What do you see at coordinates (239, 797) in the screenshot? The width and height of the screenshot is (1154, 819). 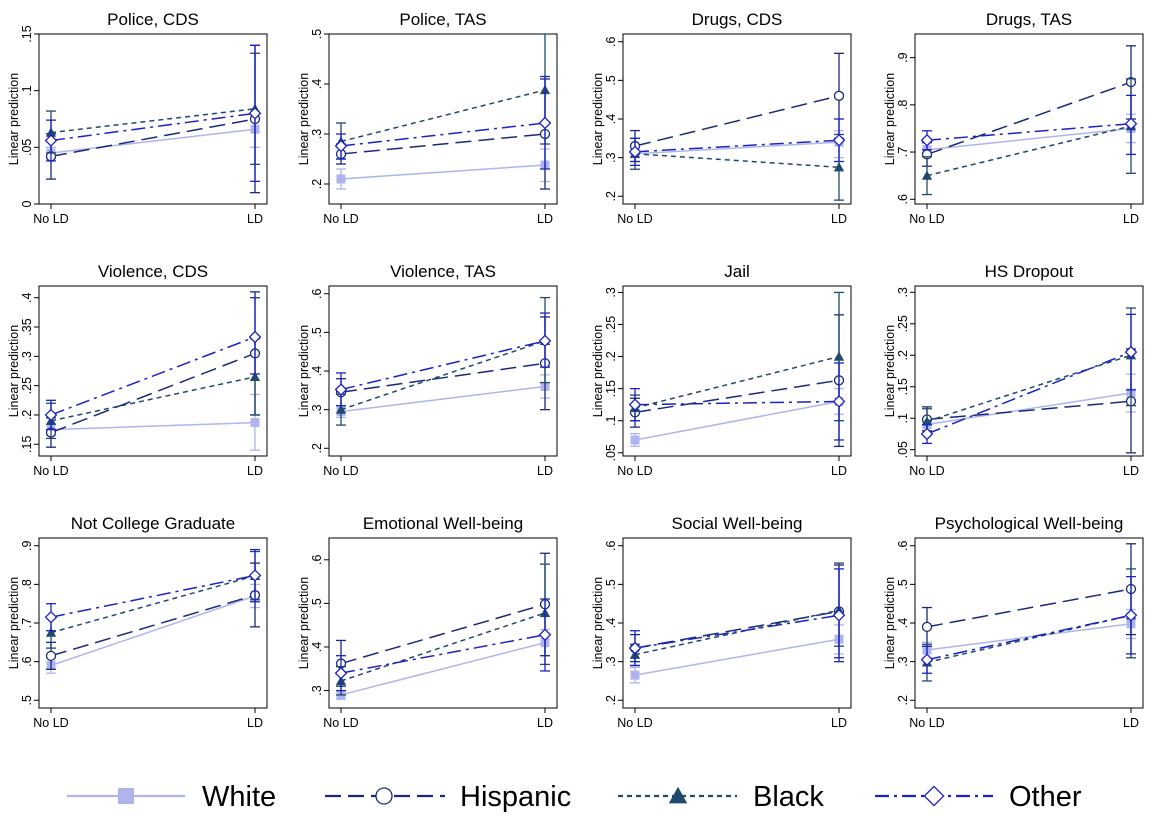 I see `legend-label: White` at bounding box center [239, 797].